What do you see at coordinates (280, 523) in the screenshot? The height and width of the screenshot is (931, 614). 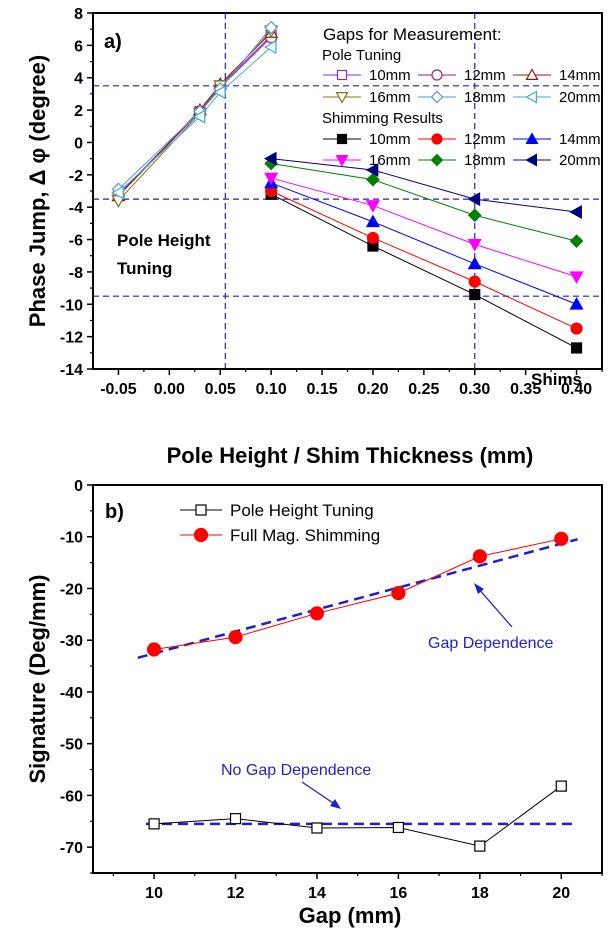 I see `panel-b-legend: Pole Height Tuning Full Mag. Shimming` at bounding box center [280, 523].